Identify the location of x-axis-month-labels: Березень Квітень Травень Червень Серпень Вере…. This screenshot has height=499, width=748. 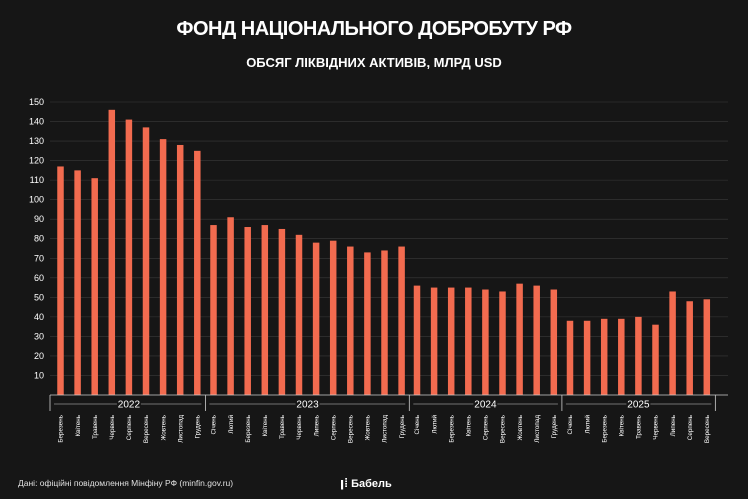
(384, 428).